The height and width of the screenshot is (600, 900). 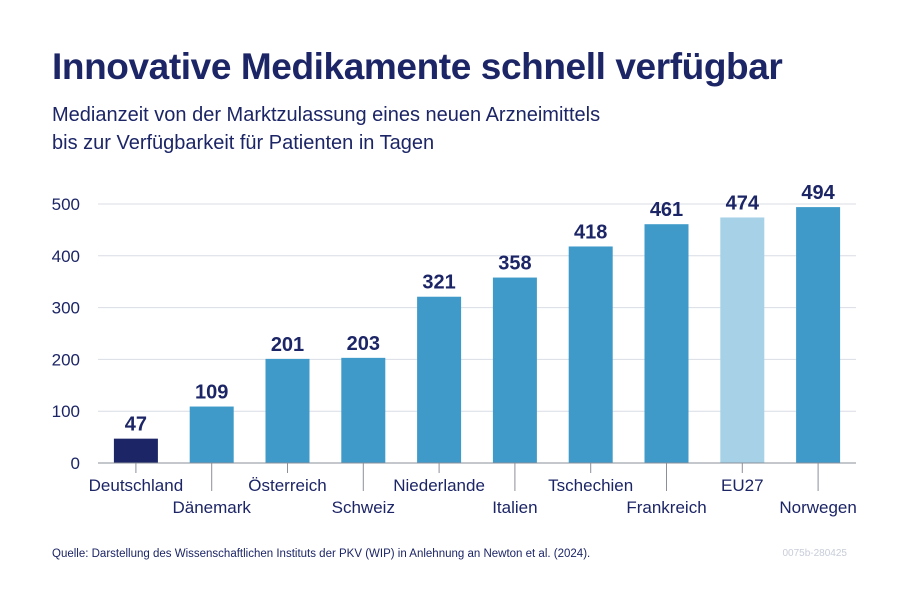 I want to click on value-label: 474, so click(x=743, y=203).